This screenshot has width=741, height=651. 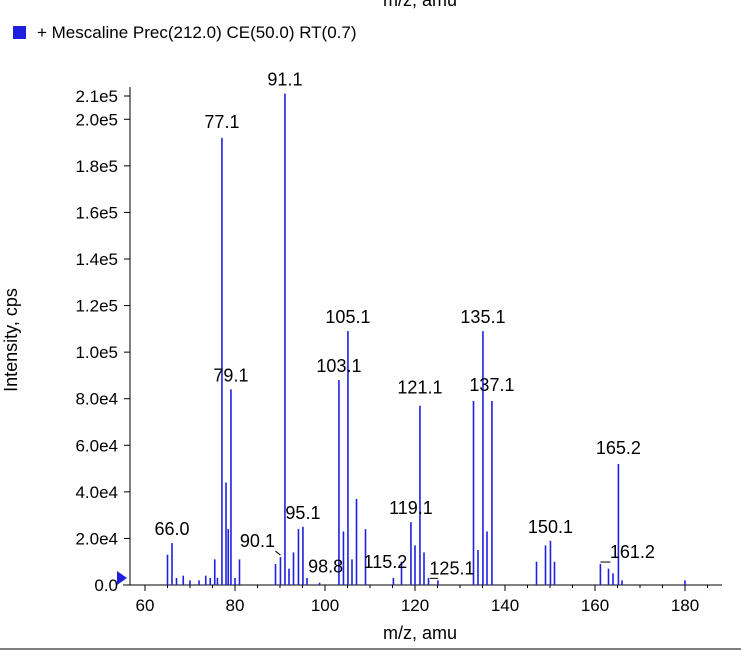 What do you see at coordinates (419, 388) in the screenshot?
I see `peak-label: 121.1` at bounding box center [419, 388].